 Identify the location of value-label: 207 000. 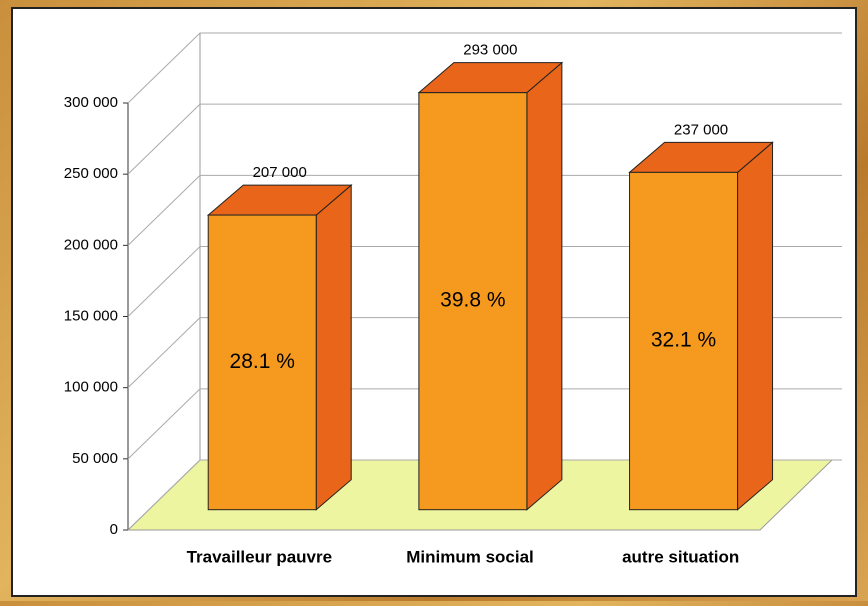
(280, 172).